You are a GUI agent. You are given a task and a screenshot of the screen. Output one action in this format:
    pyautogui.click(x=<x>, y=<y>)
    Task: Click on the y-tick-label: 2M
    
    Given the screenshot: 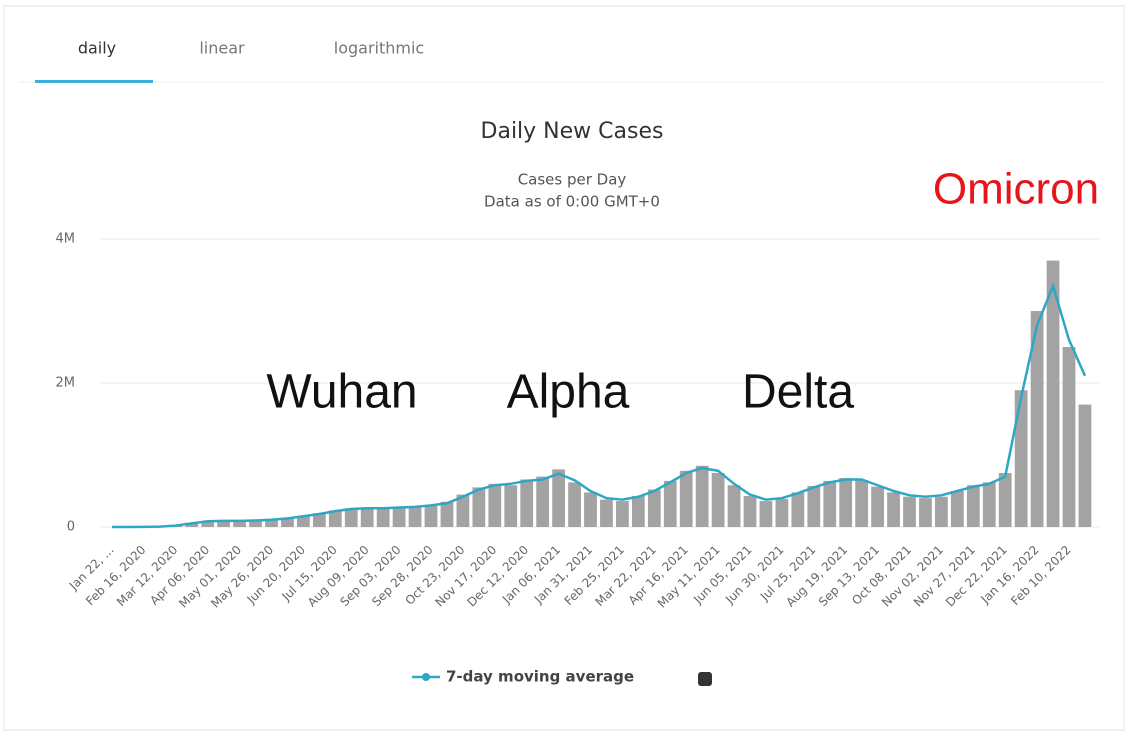 What is the action you would take?
    pyautogui.click(x=66, y=383)
    